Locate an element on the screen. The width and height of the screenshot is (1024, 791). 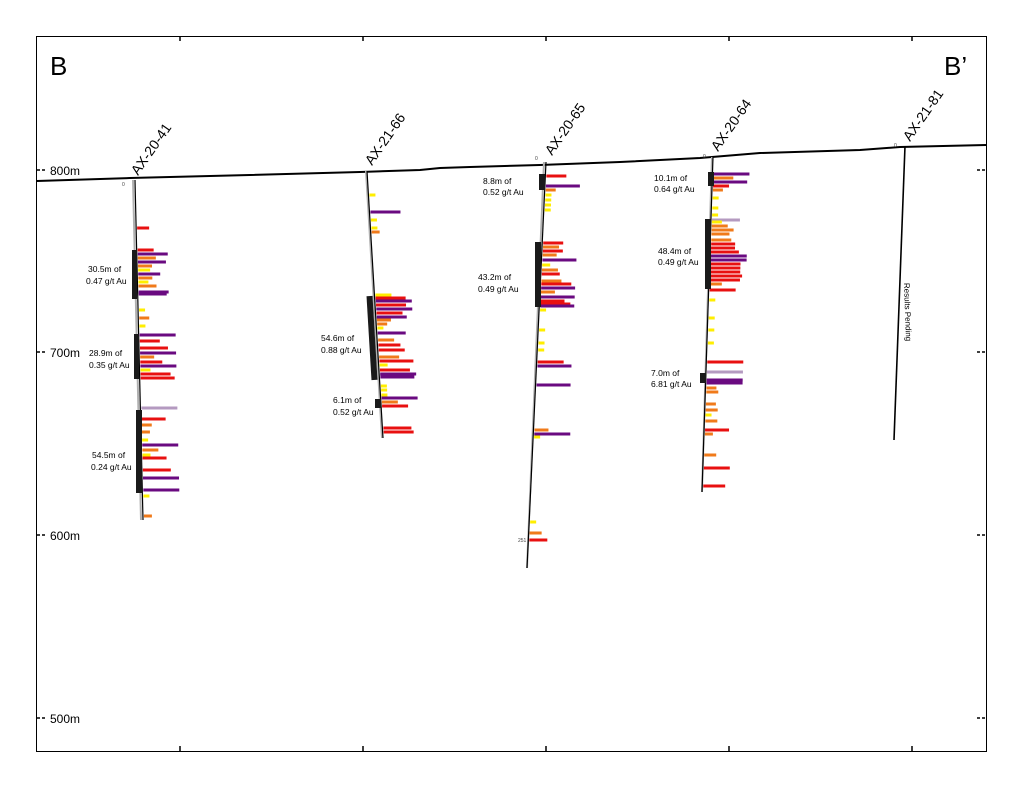
intercept-label: 8.8m of is located at coordinates (497, 181).